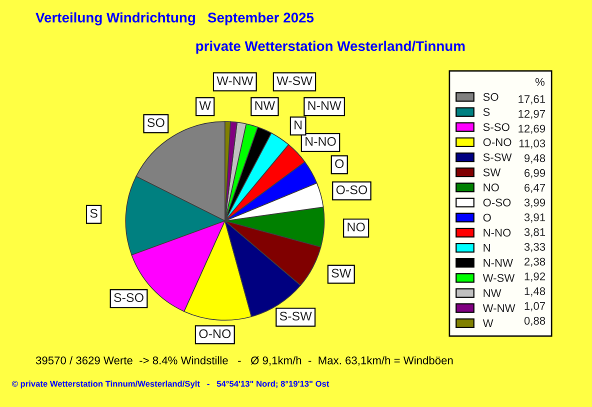  What do you see at coordinates (298, 125) in the screenshot?
I see `slice-label: N` at bounding box center [298, 125].